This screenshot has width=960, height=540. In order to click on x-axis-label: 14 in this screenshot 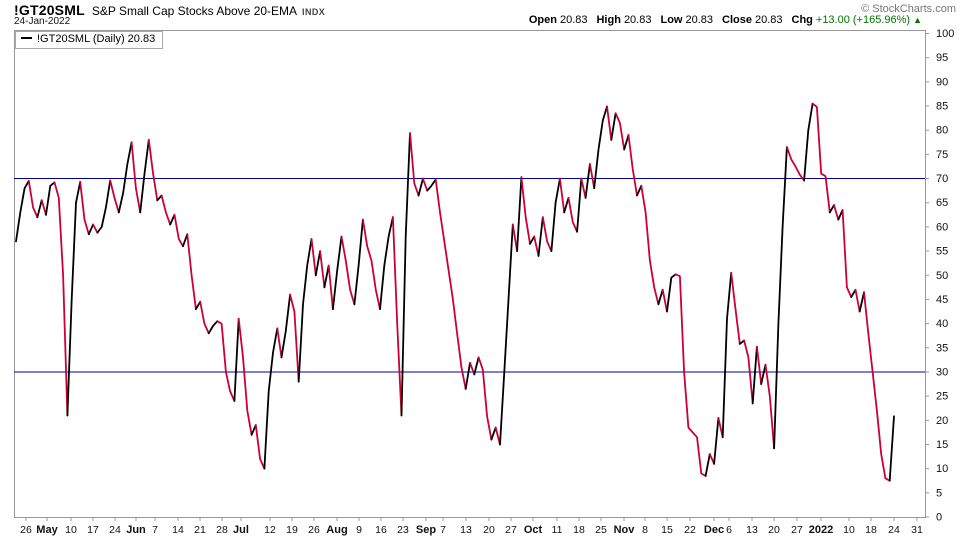, I will do `click(178, 530)`.